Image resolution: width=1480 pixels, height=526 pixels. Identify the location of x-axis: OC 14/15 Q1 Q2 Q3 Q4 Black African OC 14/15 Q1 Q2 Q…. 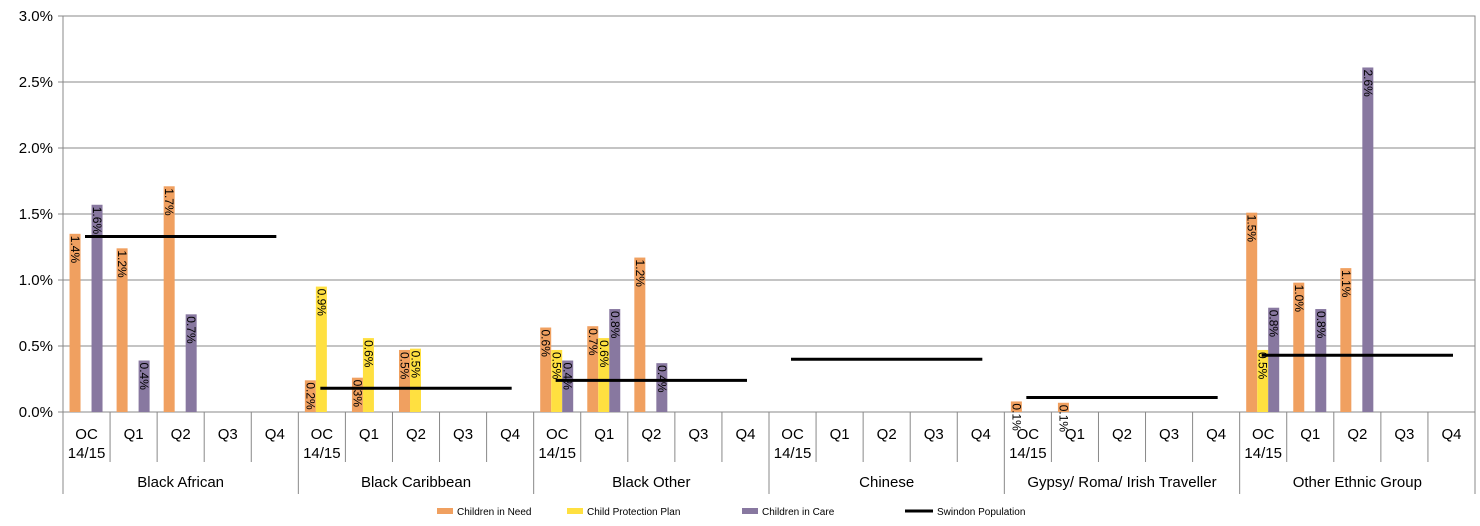
(769, 453).